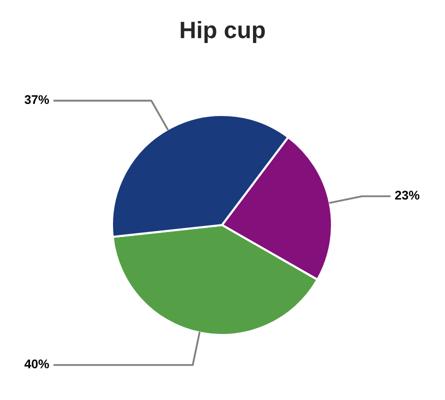  Describe the element at coordinates (36, 363) in the screenshot. I see `data-label: 40%` at that location.